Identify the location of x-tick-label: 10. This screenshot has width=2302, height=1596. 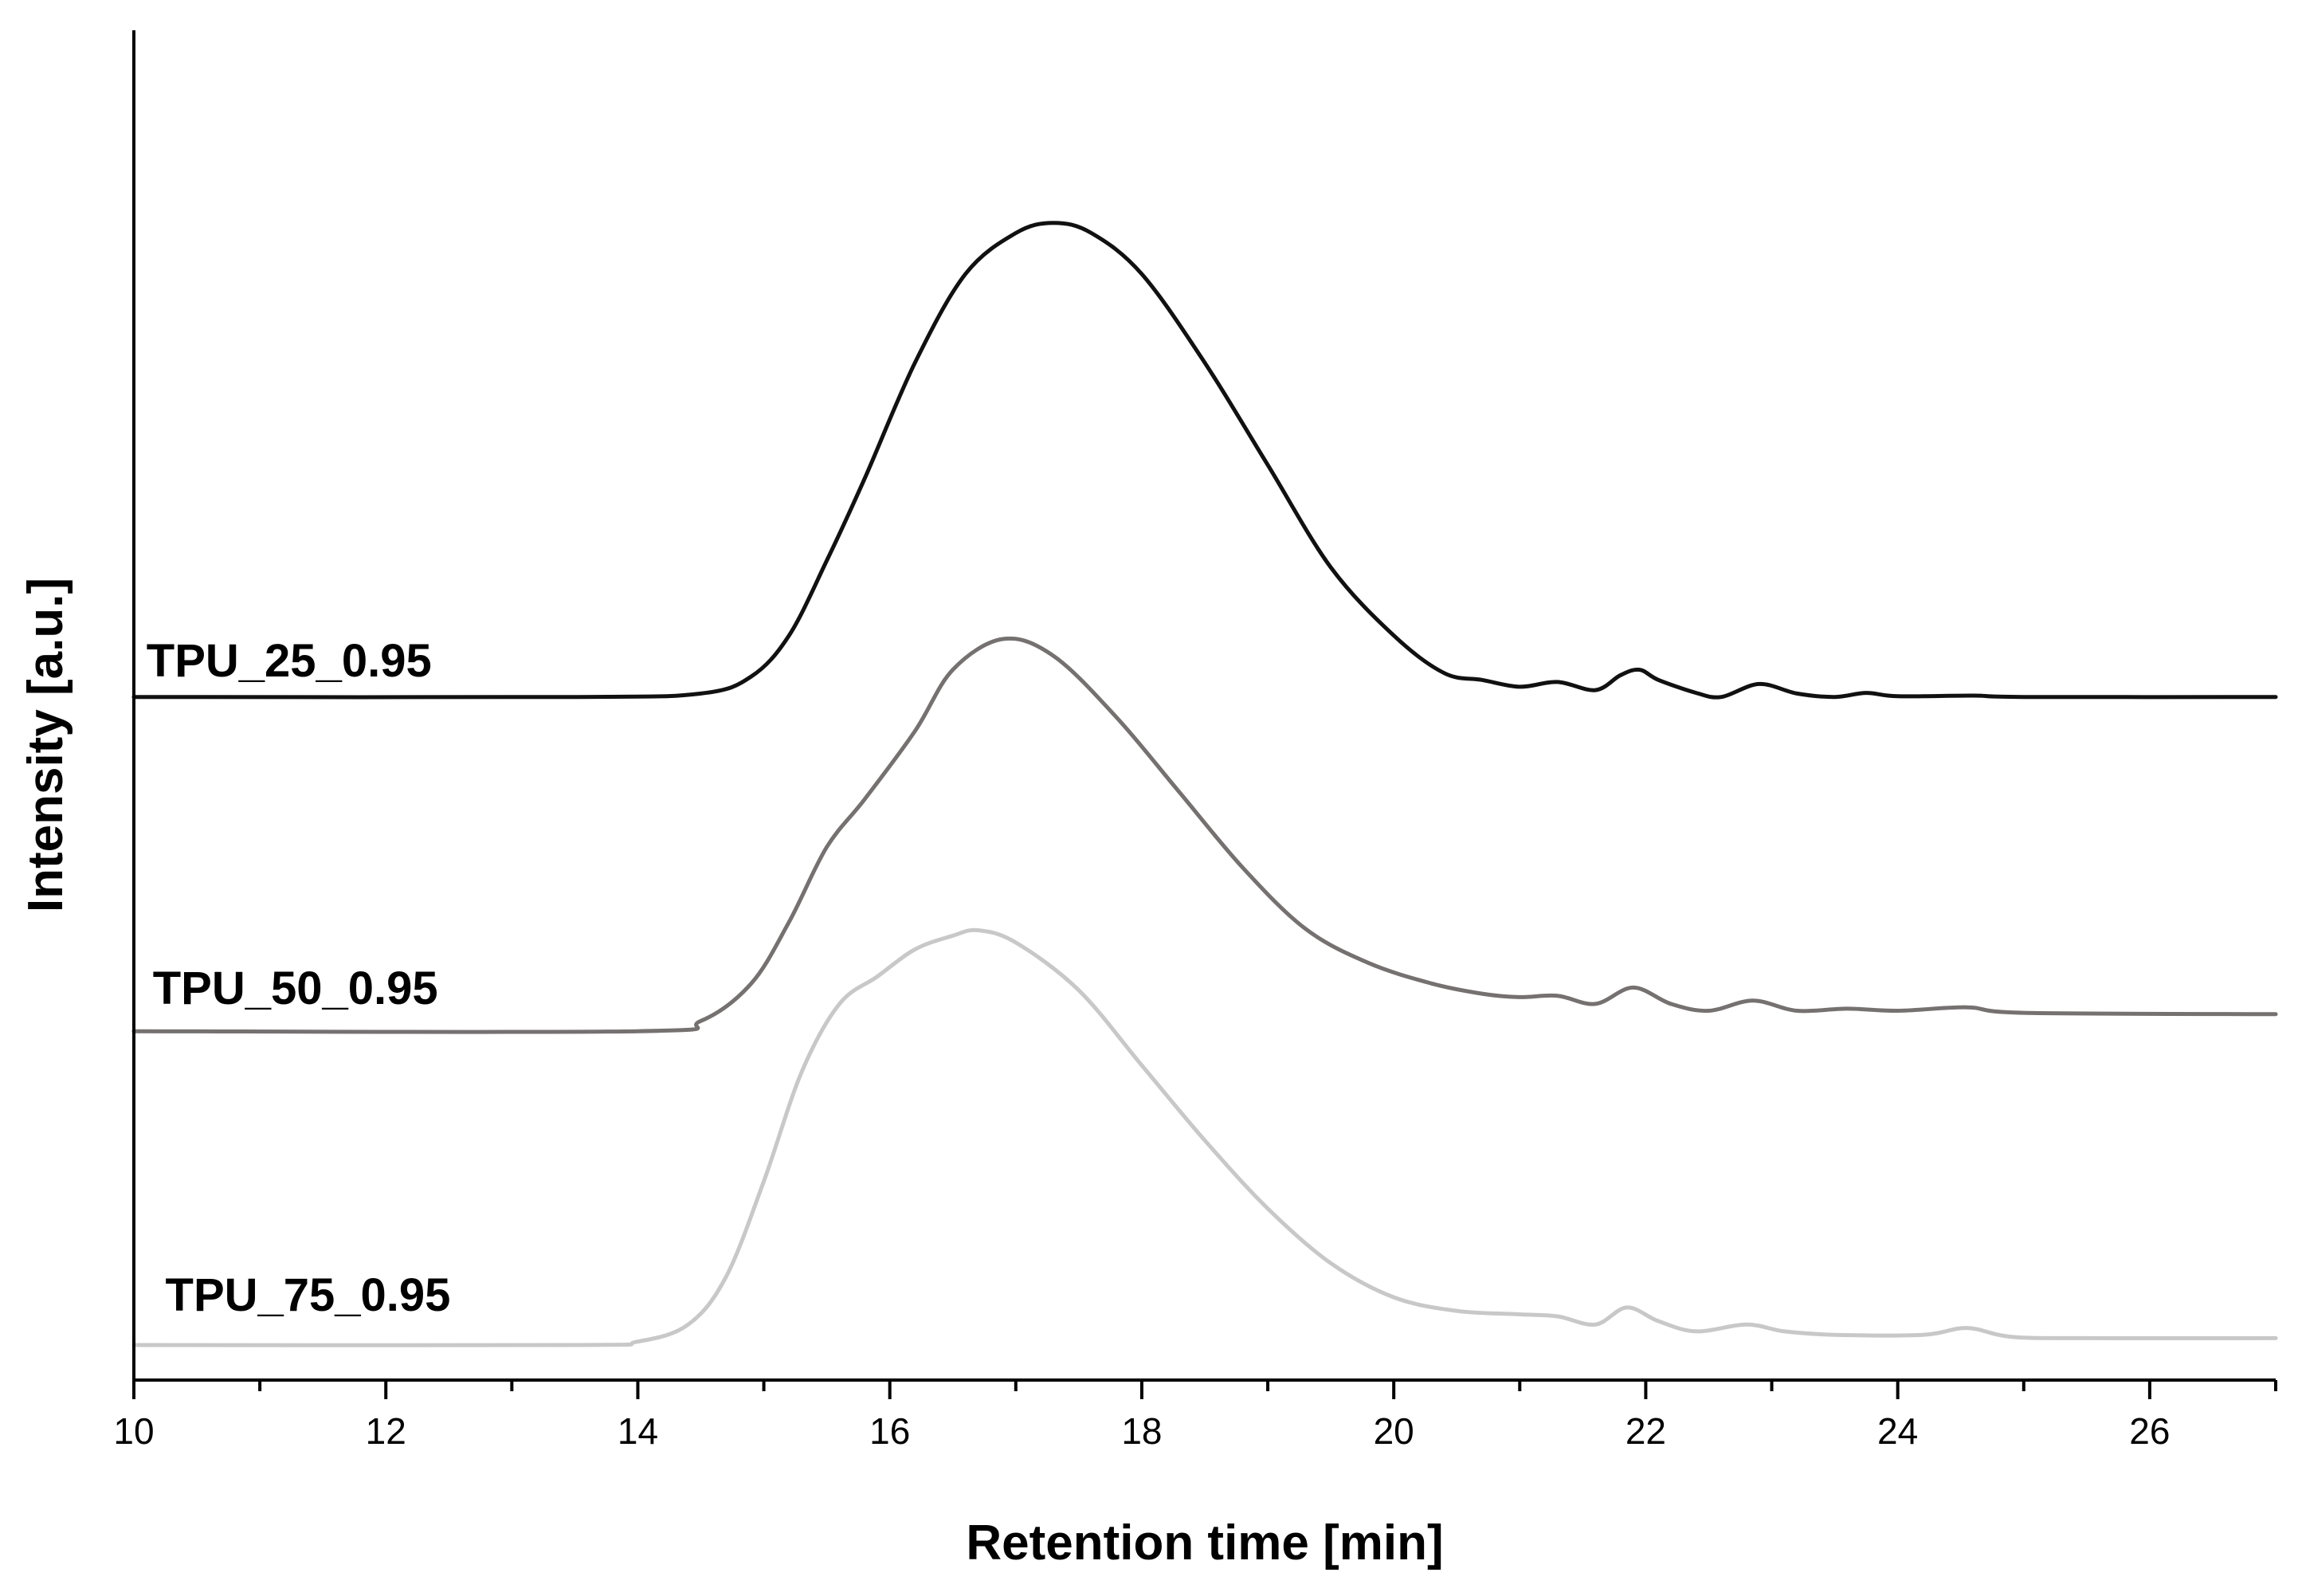
(133, 1431).